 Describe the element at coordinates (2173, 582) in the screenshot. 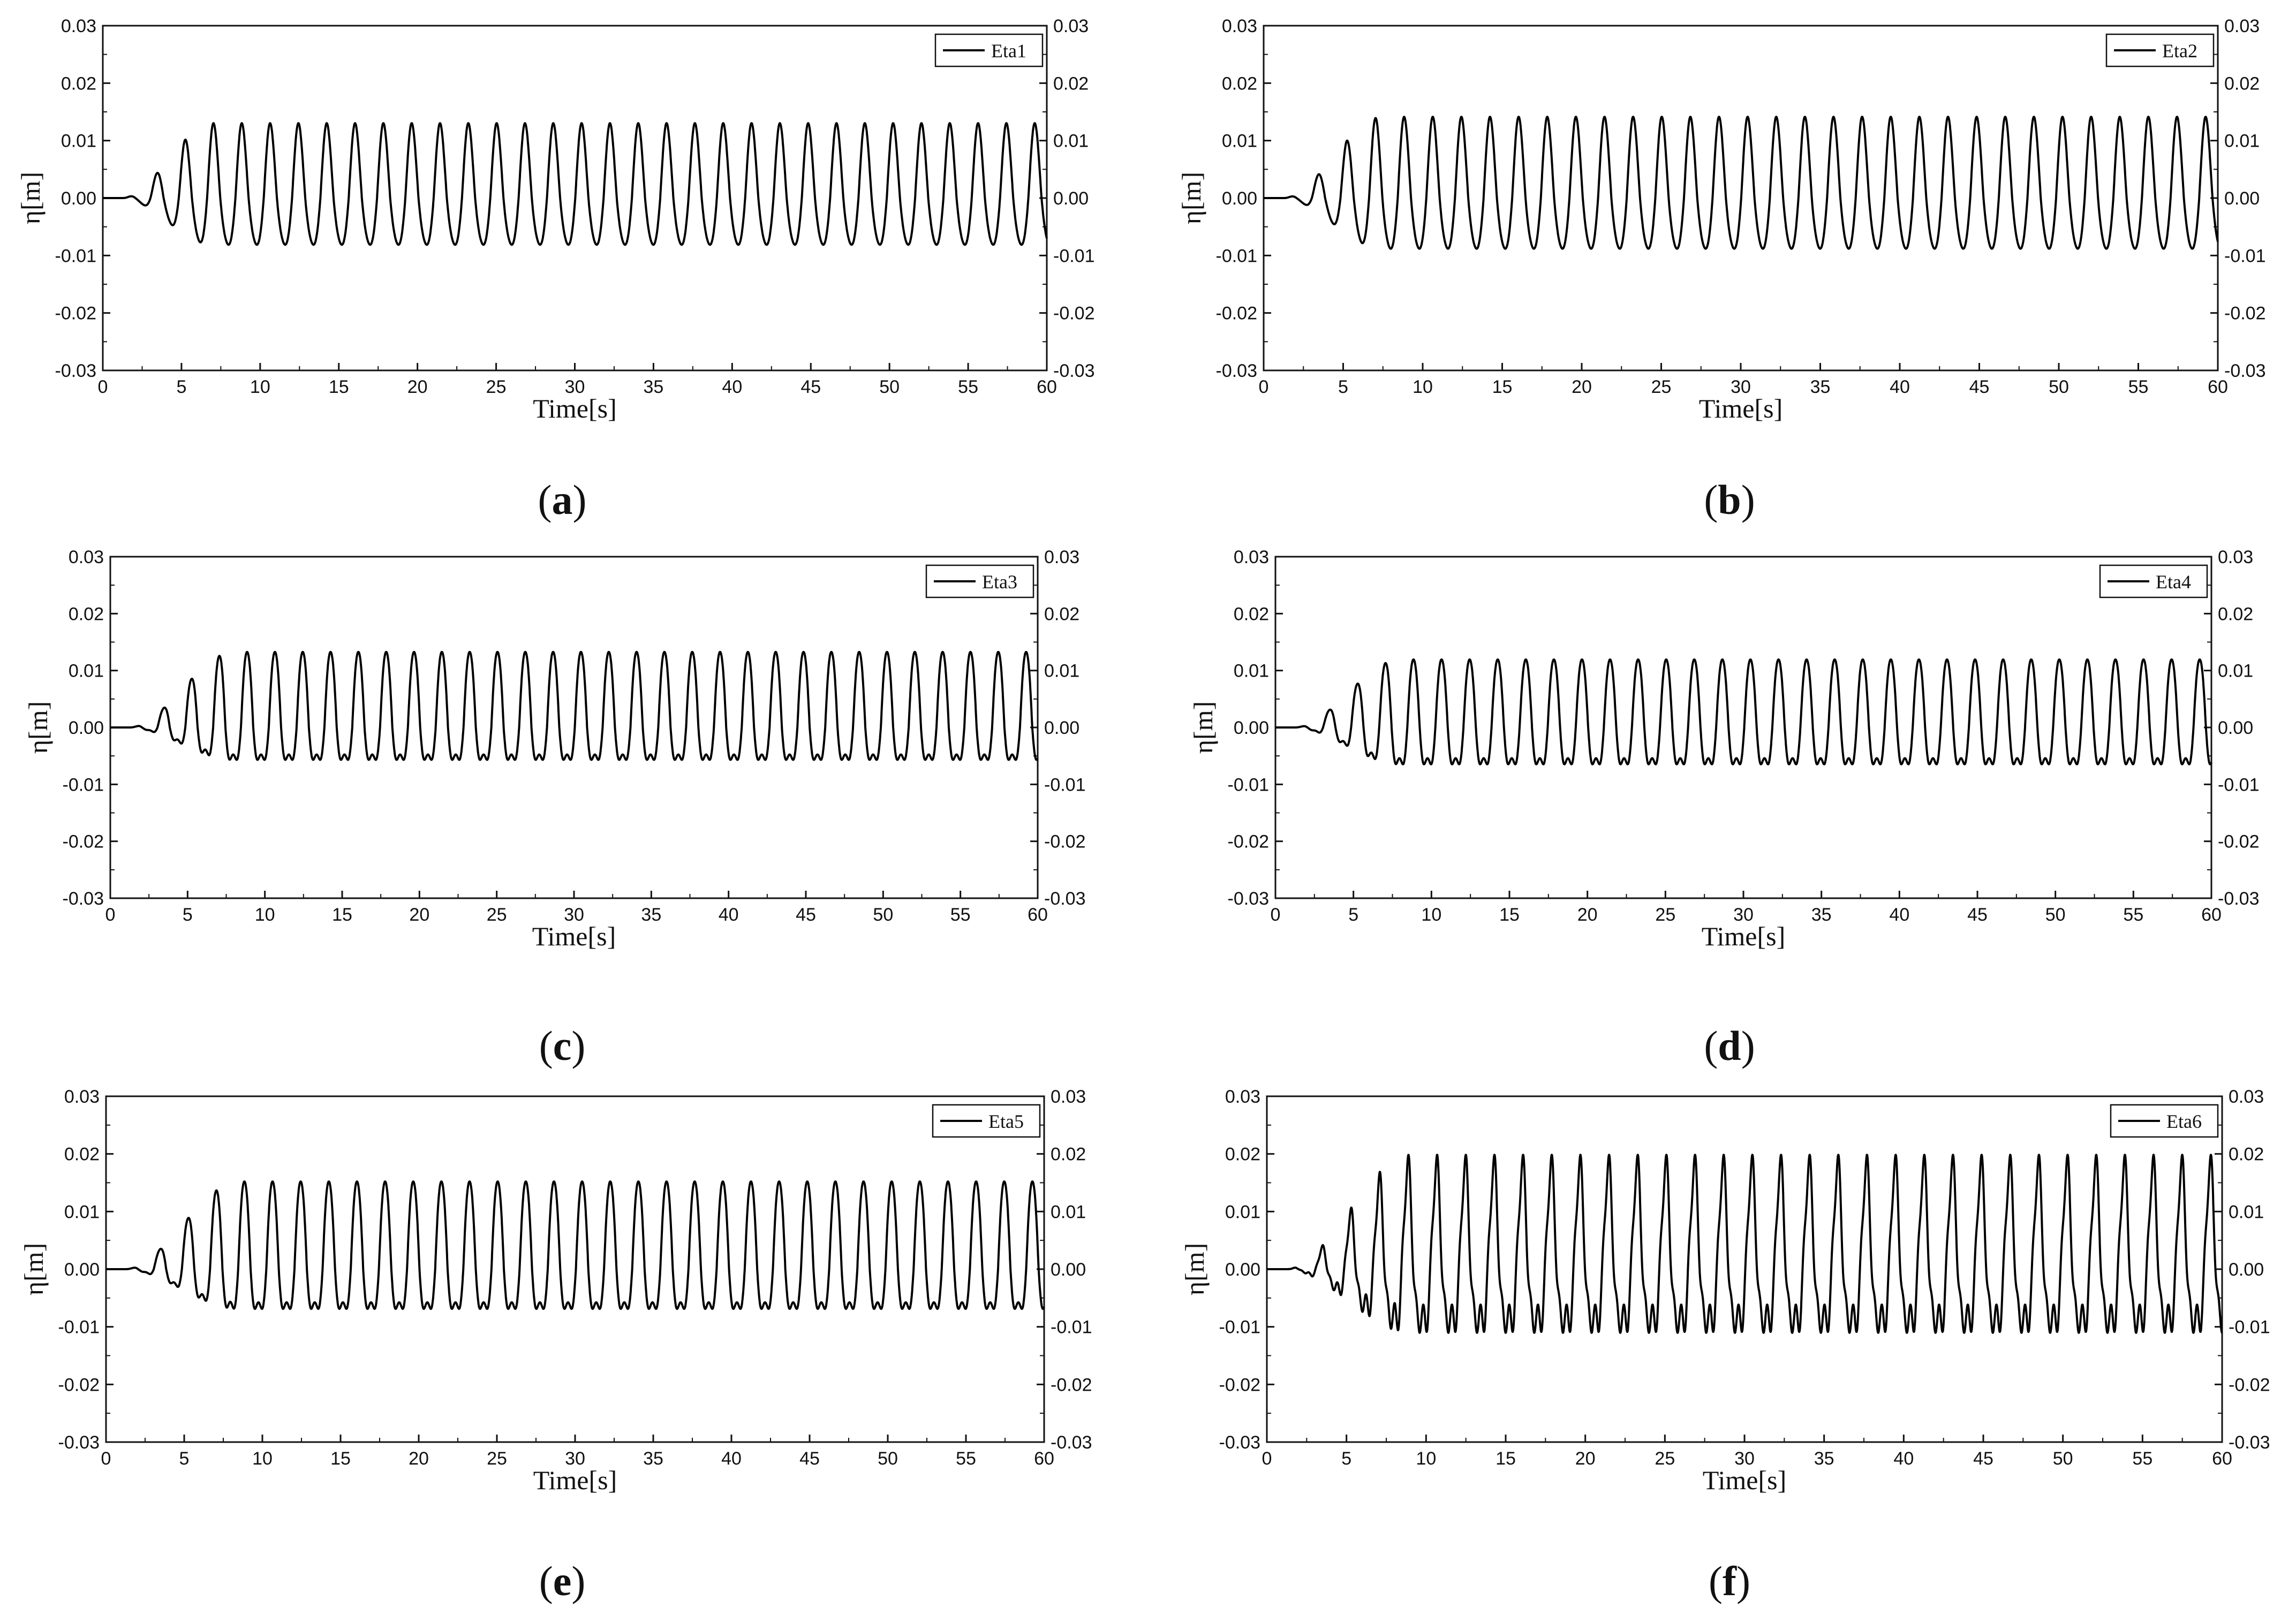

I see `legend-label: Eta4` at that location.